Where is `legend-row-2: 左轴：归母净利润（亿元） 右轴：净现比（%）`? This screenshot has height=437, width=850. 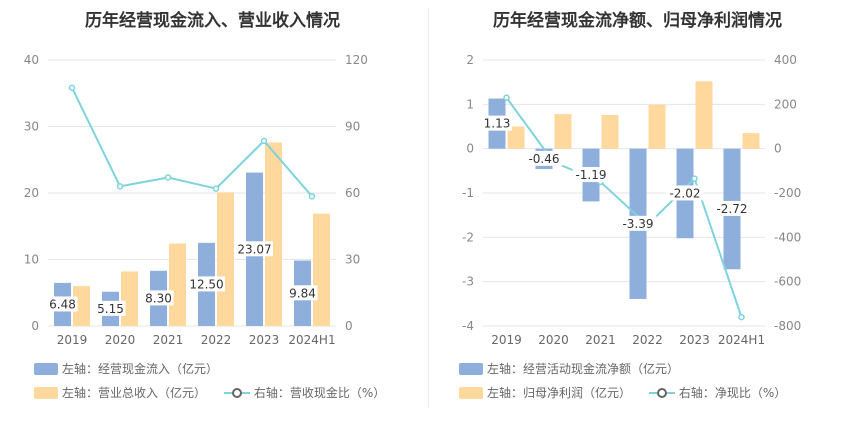
legend-row-2: 左轴：归母净利润（亿元） 右轴：净现比（%） is located at coordinates (629, 392).